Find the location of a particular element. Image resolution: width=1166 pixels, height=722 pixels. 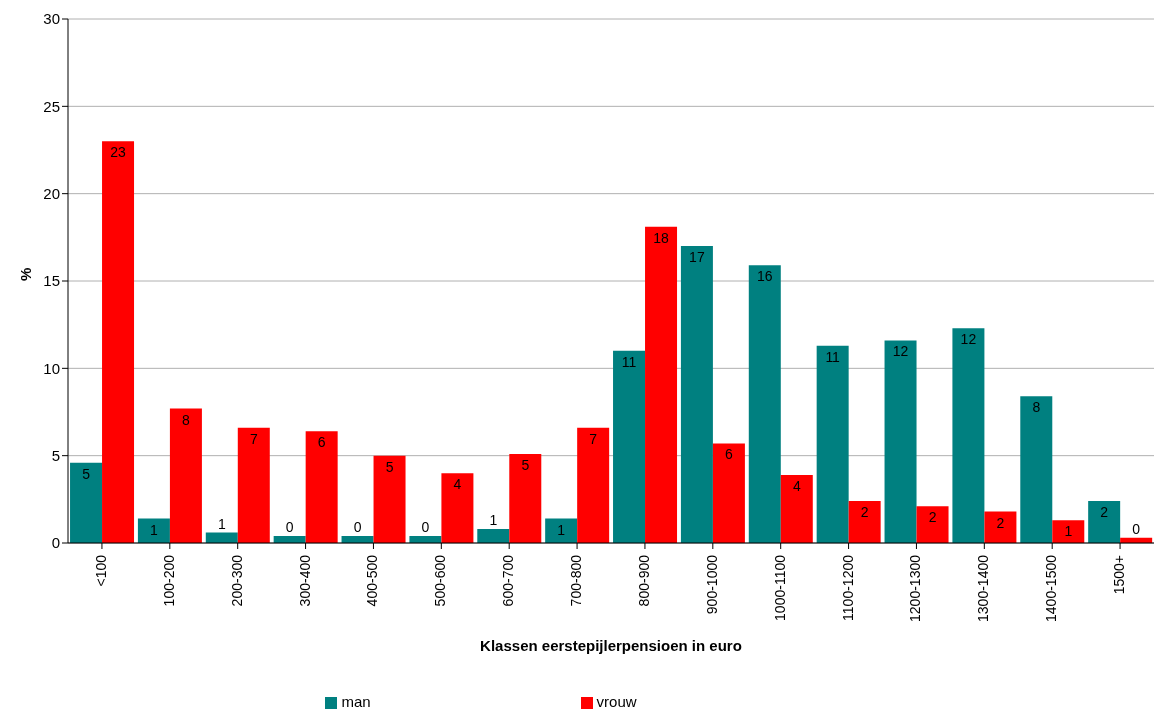

legend-label: man is located at coordinates (356, 701).